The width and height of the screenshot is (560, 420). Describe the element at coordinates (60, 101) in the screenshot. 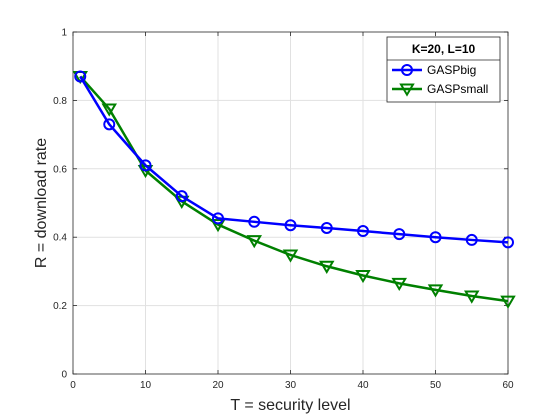

I see `y-tick-label: 0.8` at that location.